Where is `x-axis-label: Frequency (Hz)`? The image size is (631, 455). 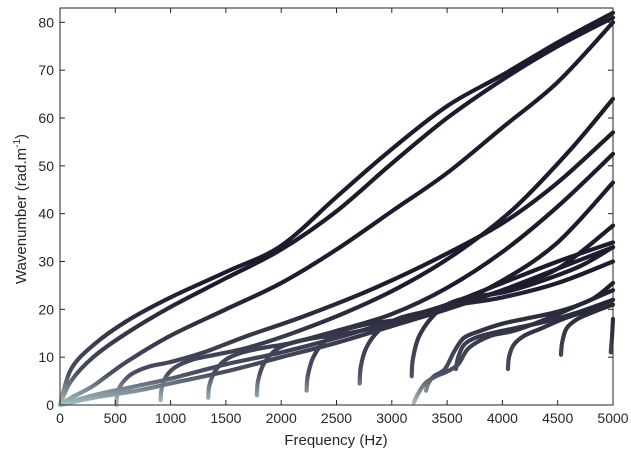 x-axis-label: Frequency (Hz) is located at coordinates (335, 440).